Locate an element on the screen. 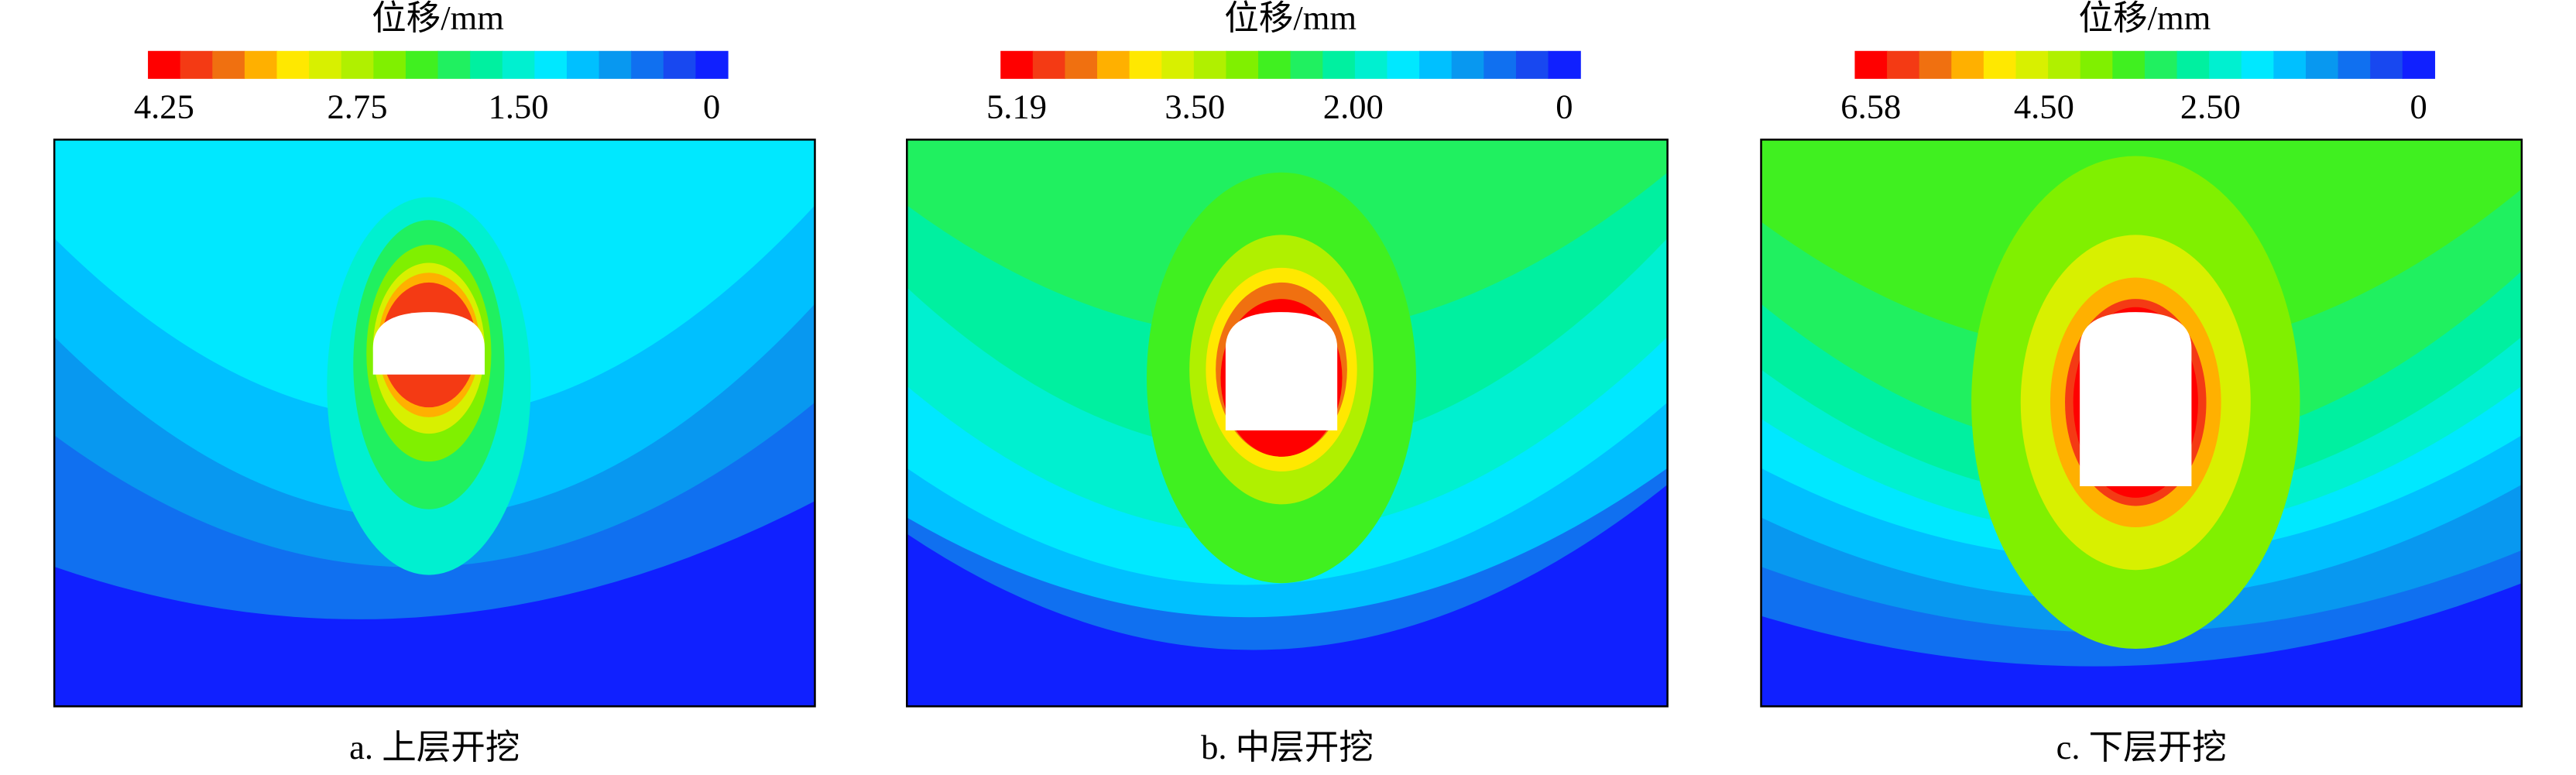  colorbar-tick-label: 4.25 is located at coordinates (164, 106).